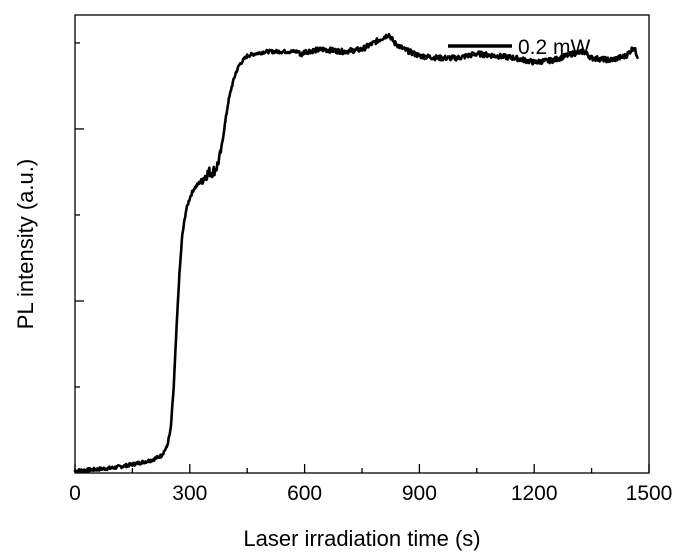 Image resolution: width=683 pixels, height=555 pixels. What do you see at coordinates (25, 244) in the screenshot?
I see `y-axis-title: PL intensity (a.u.)` at bounding box center [25, 244].